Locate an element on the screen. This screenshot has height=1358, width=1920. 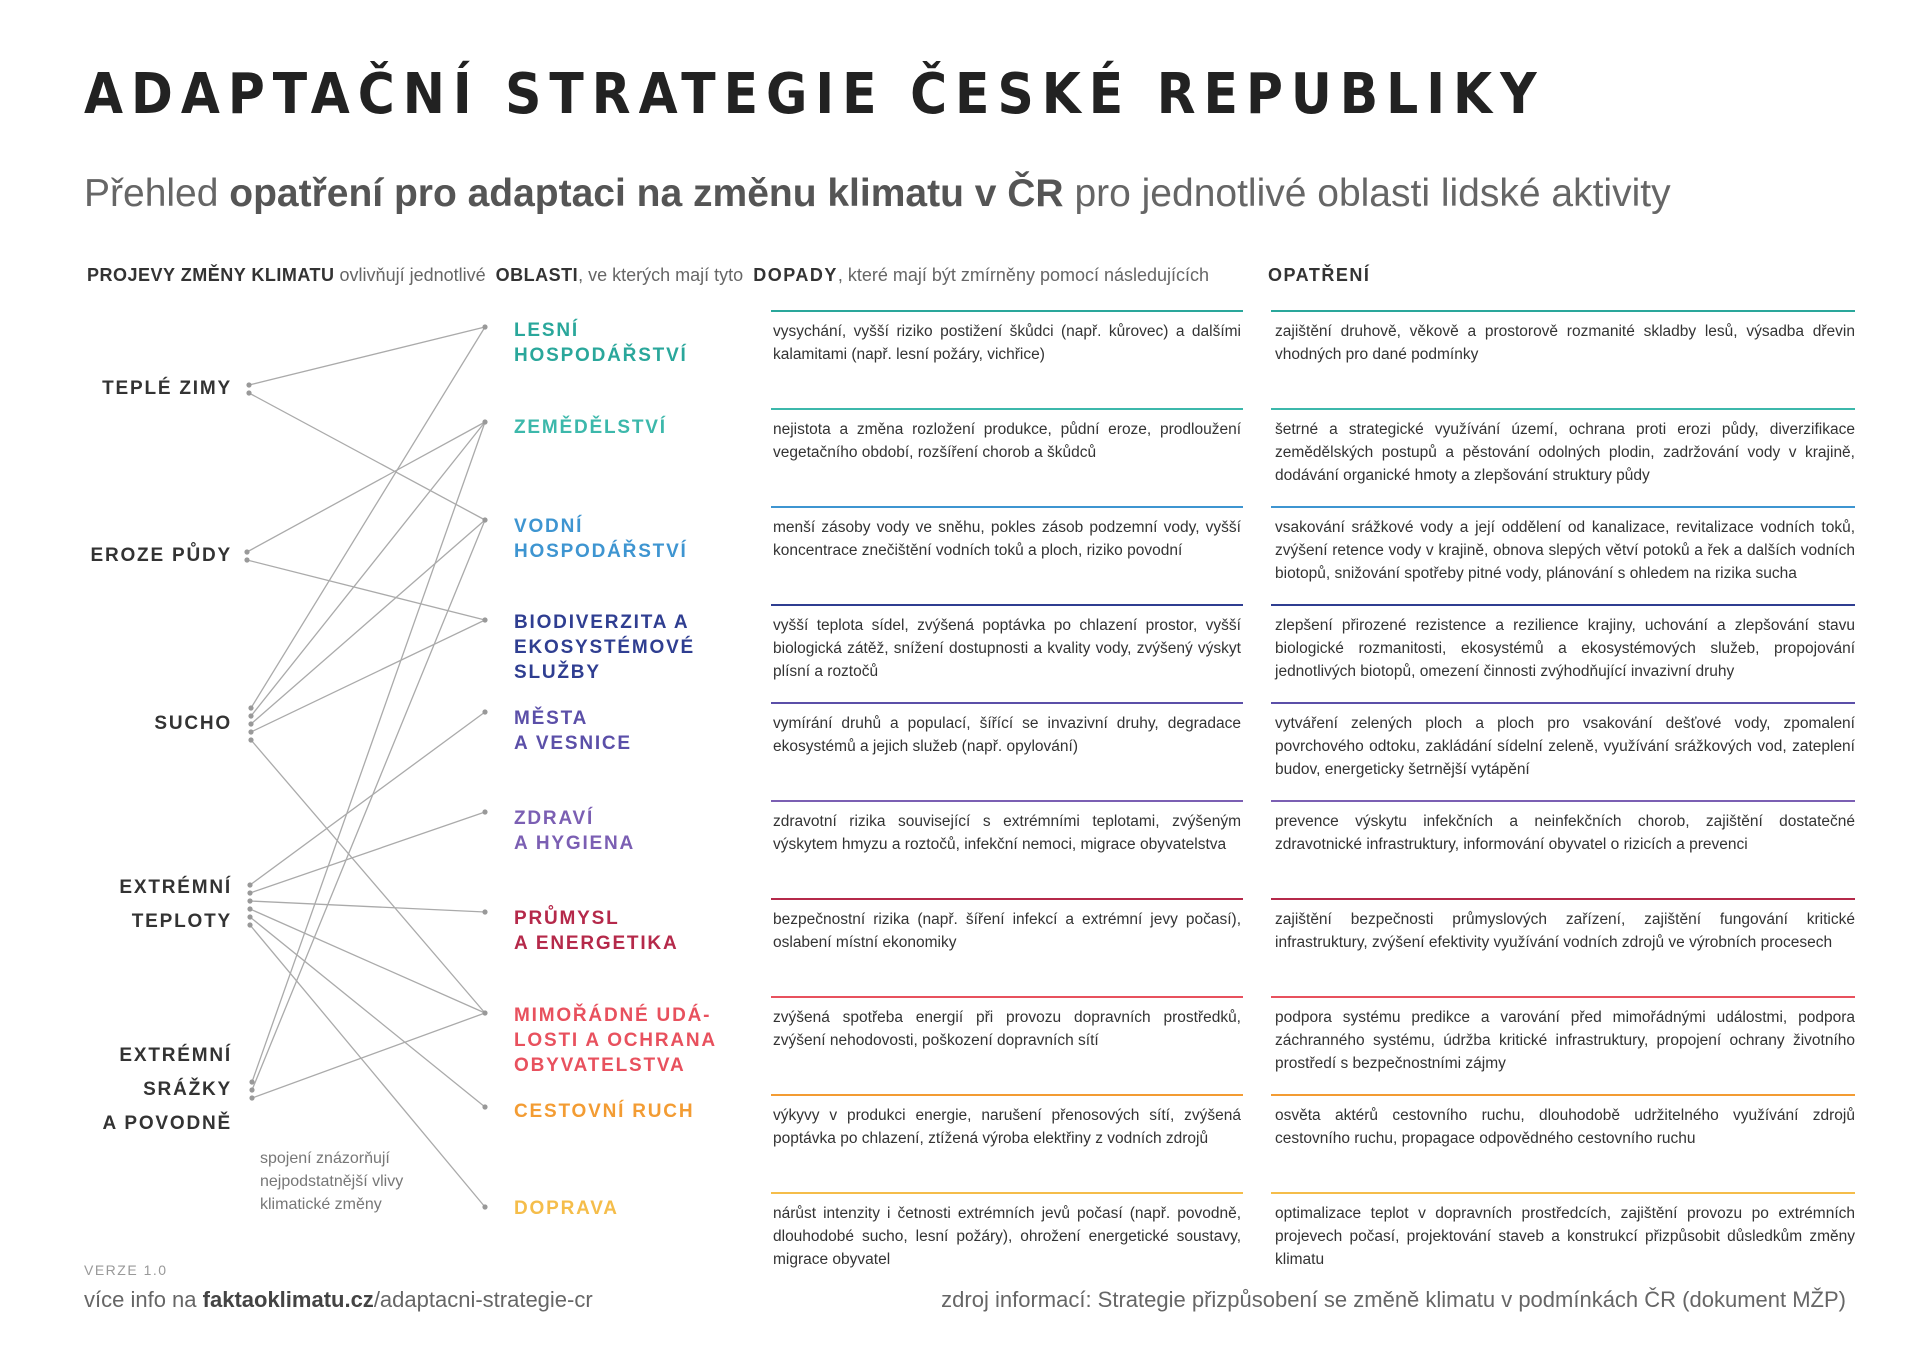
phenomenon-label-line: A POVODNĚ is located at coordinates (167, 1123).